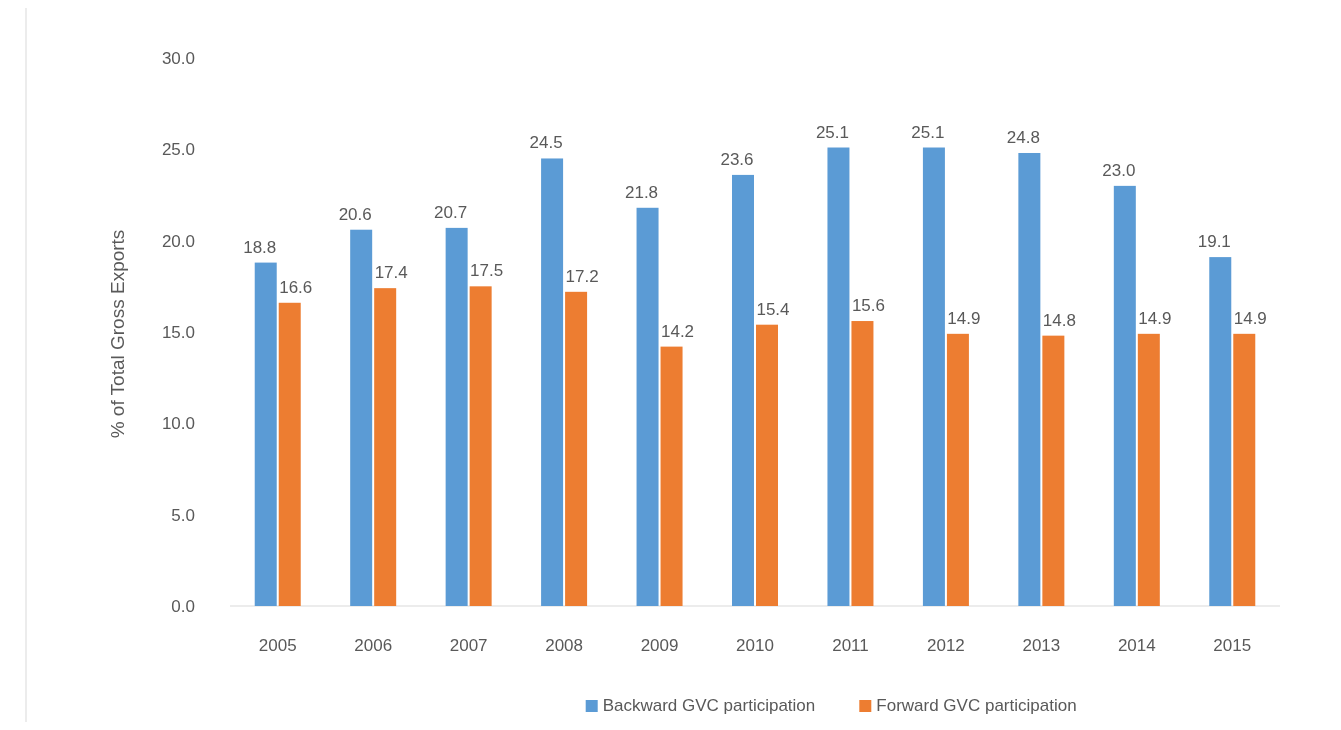  I want to click on y-tick-label: 25.0, so click(178, 150).